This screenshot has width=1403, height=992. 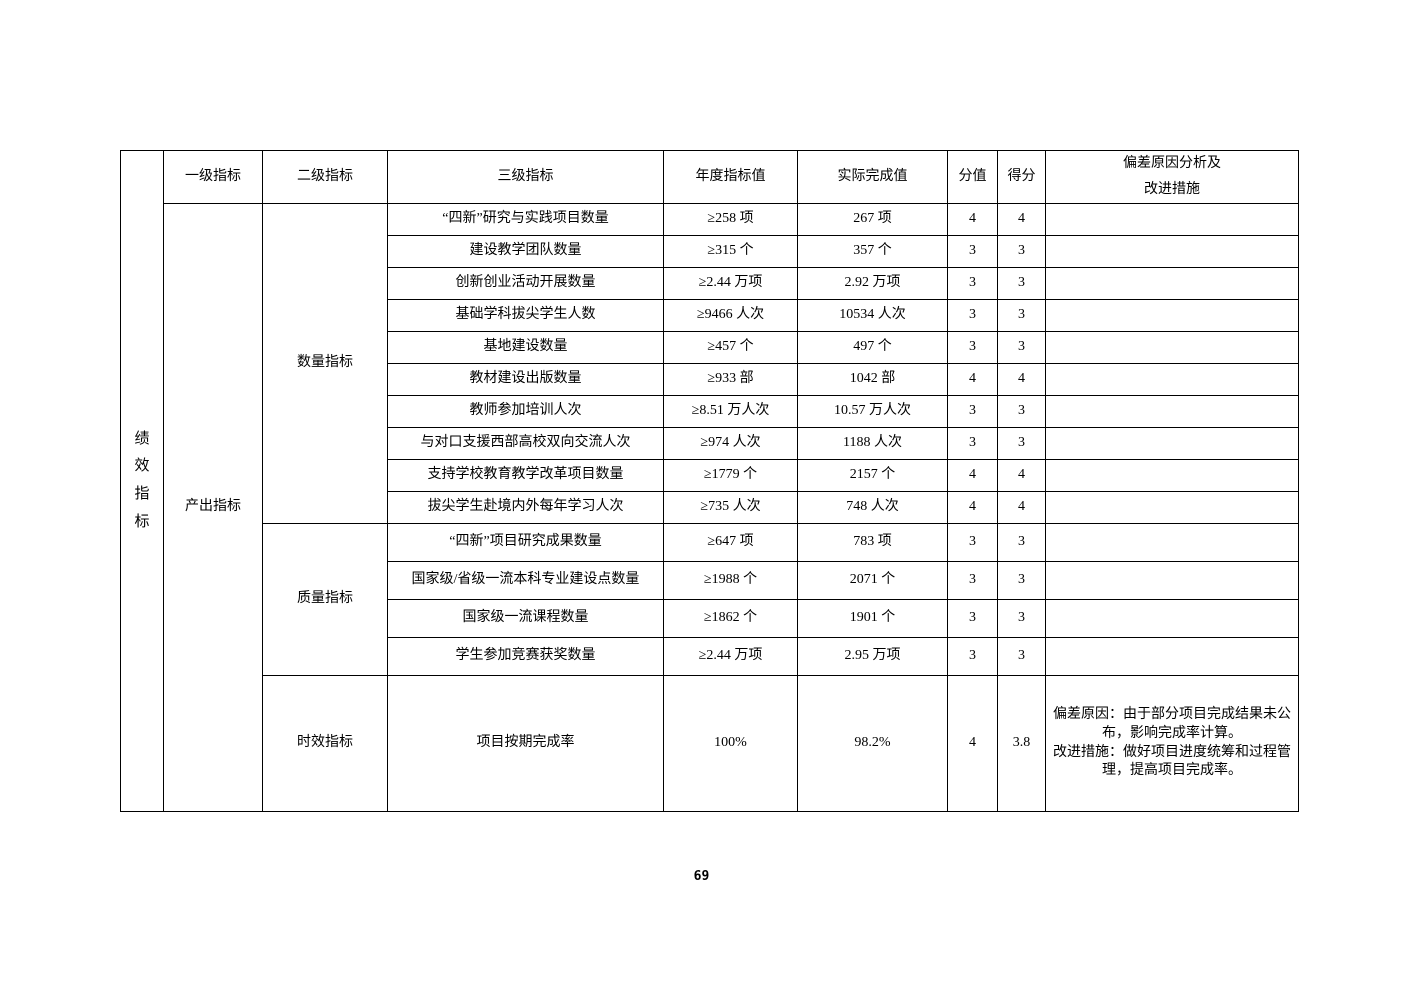 What do you see at coordinates (213, 177) in the screenshot?
I see `header-level1: 一级指标` at bounding box center [213, 177].